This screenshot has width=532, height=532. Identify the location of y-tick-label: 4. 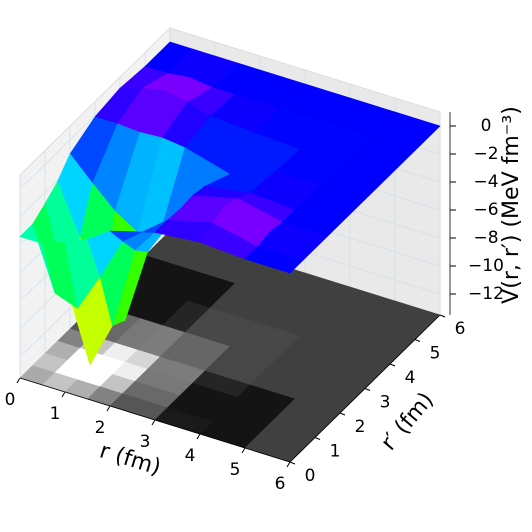
(410, 378).